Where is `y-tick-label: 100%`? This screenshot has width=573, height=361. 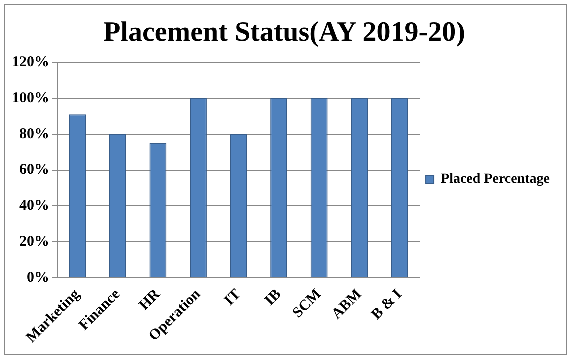
y-tick-label: 100% is located at coordinates (31, 98).